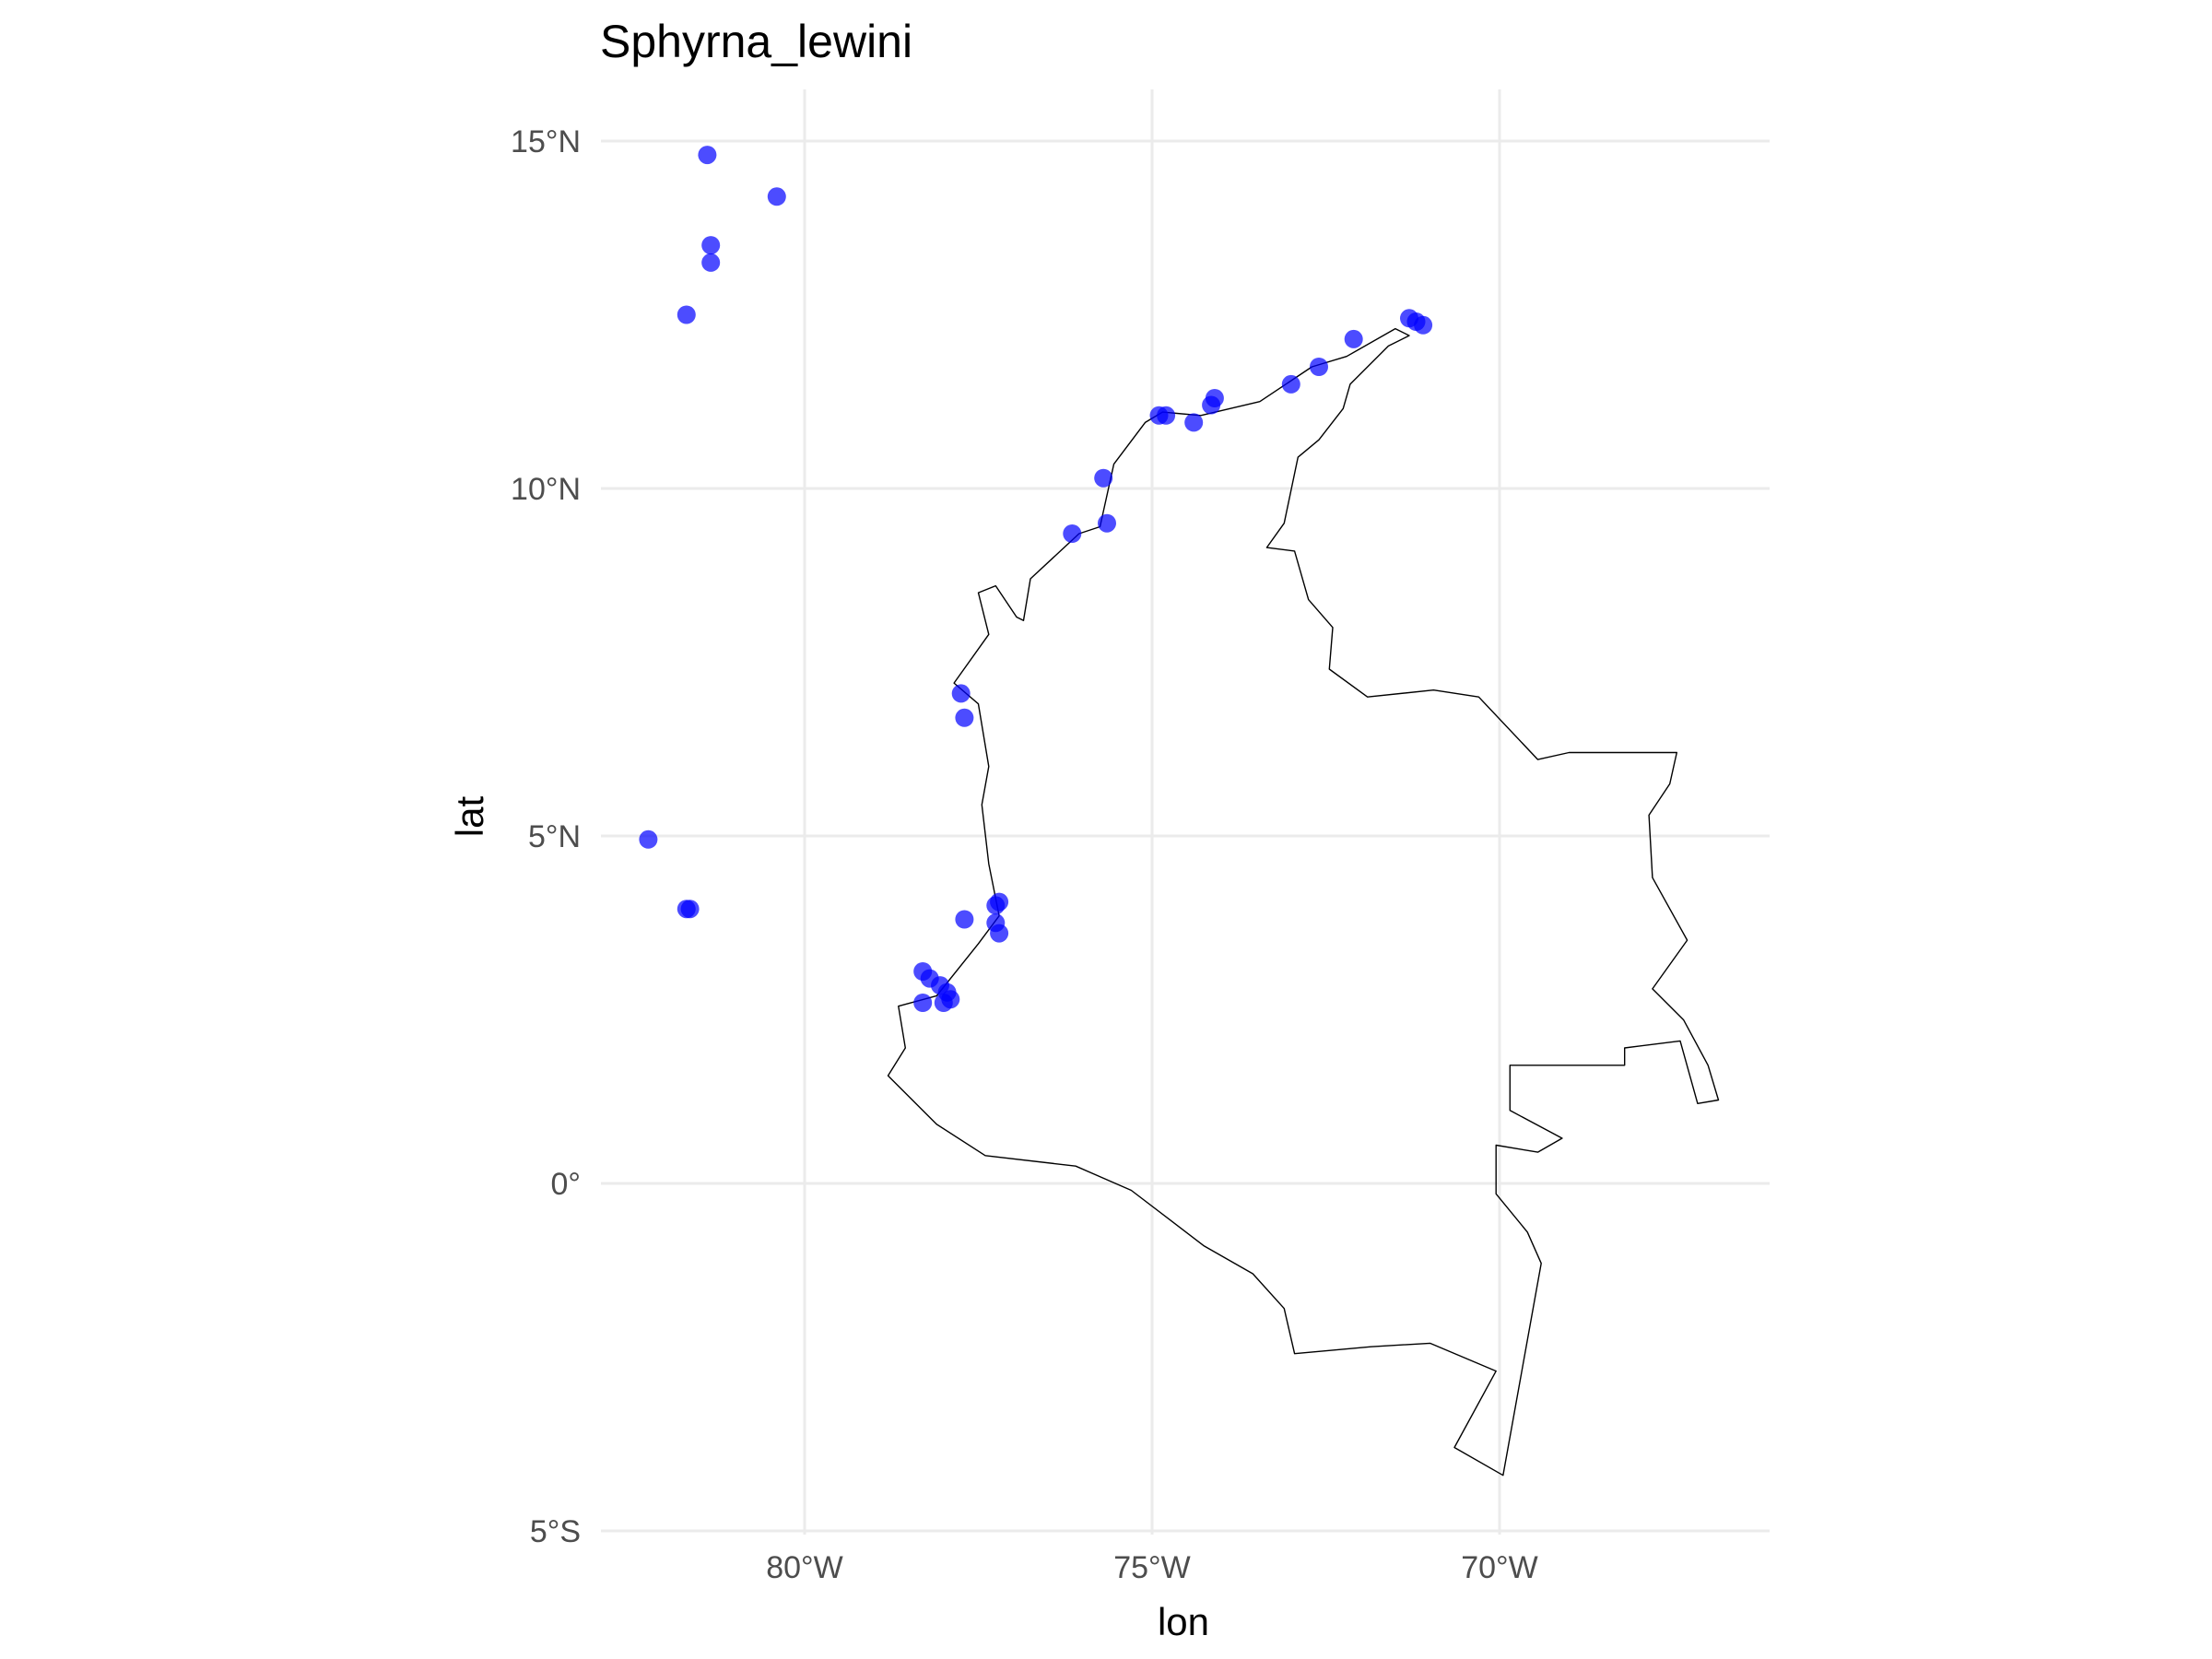  I want to click on x-tick-label: 70°W, so click(1499, 1567).